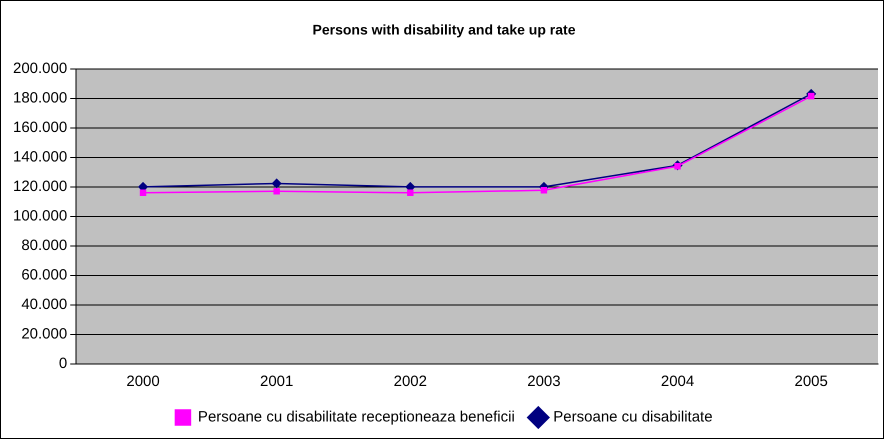 The width and height of the screenshot is (884, 439). I want to click on chart-title: Persons with disability and take up rate, so click(444, 29).